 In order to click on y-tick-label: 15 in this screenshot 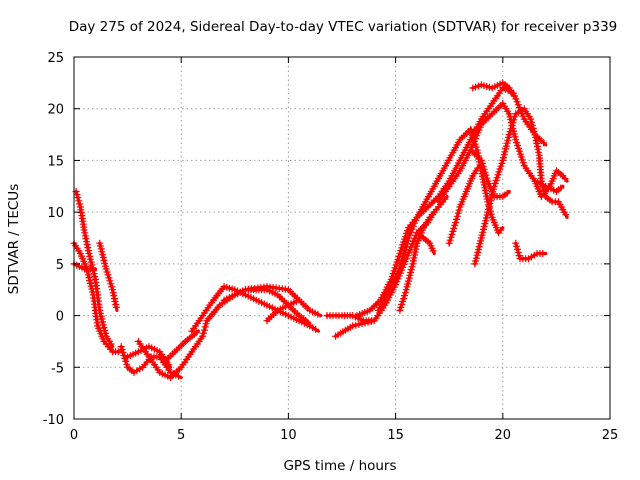, I will do `click(55, 161)`.